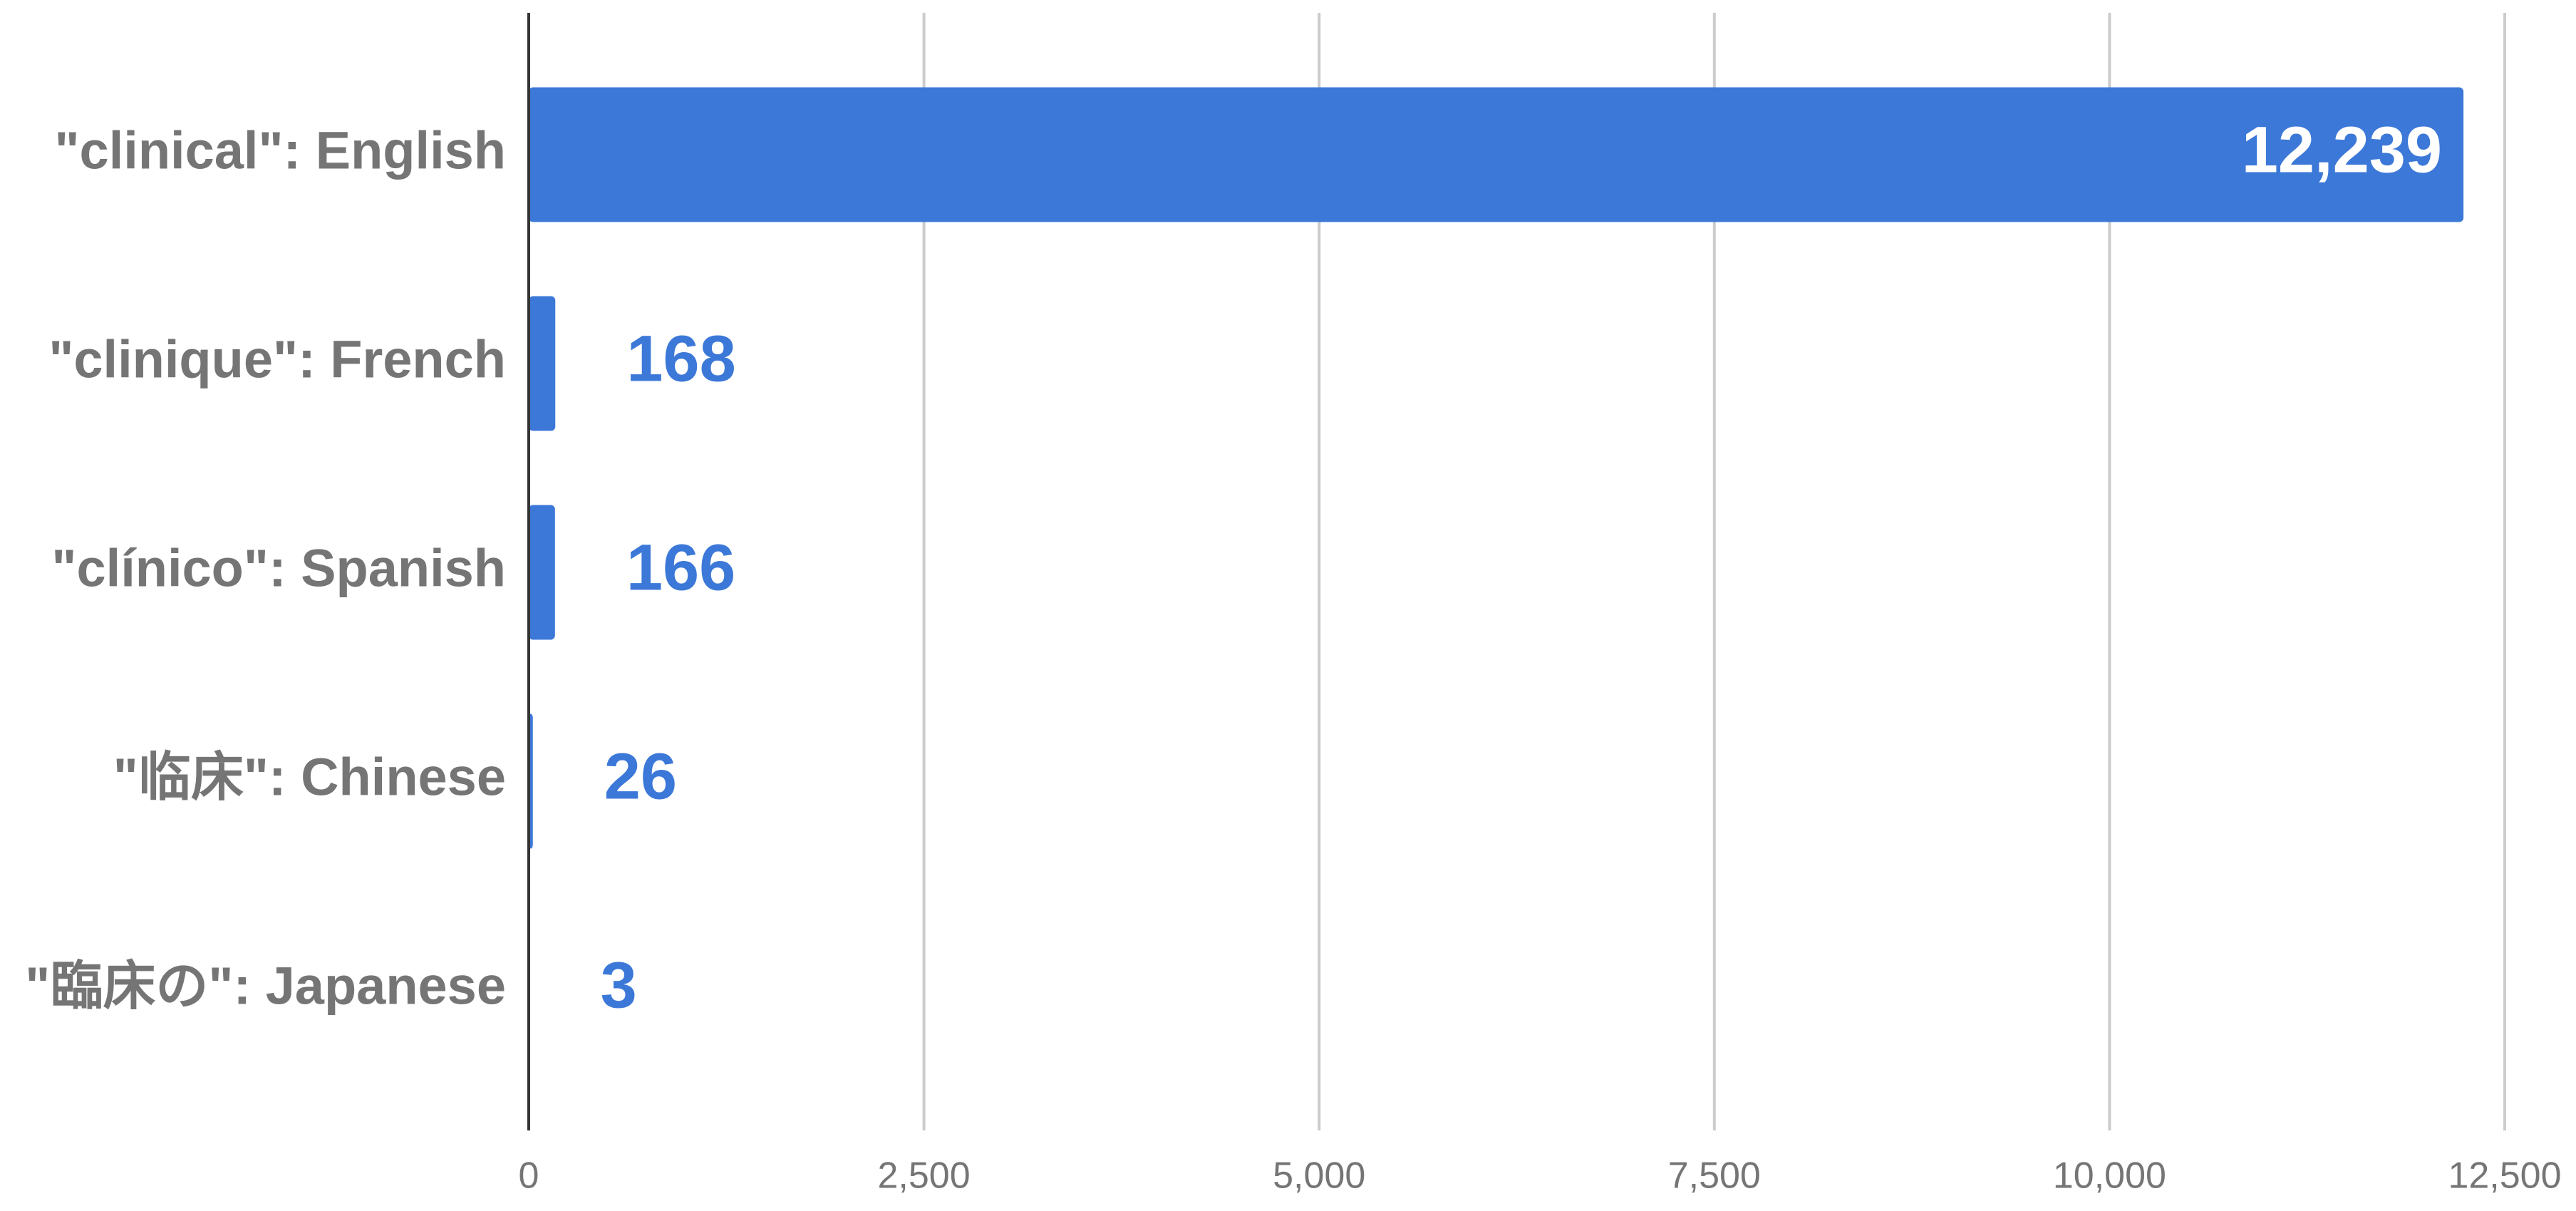 This screenshot has height=1211, width=2576. I want to click on value-label: 3, so click(619, 985).